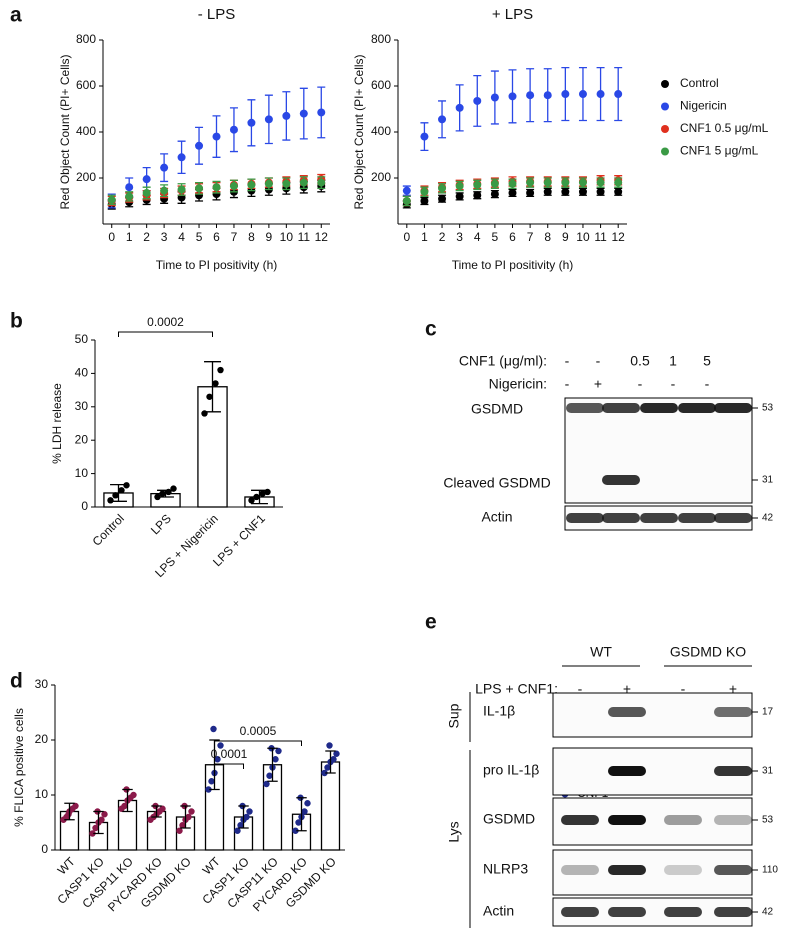 This screenshot has height=930, width=800. I want to click on x-tick-label: 10, so click(583, 237).